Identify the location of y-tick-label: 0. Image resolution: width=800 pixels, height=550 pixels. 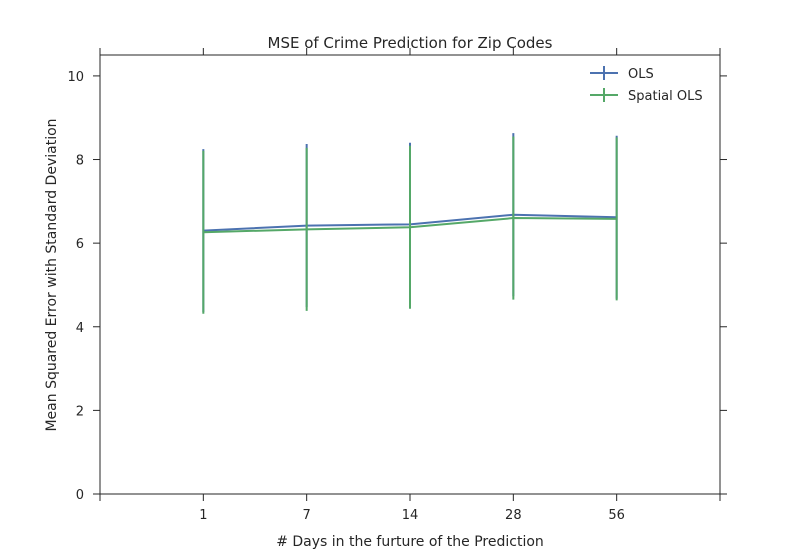
(80, 495).